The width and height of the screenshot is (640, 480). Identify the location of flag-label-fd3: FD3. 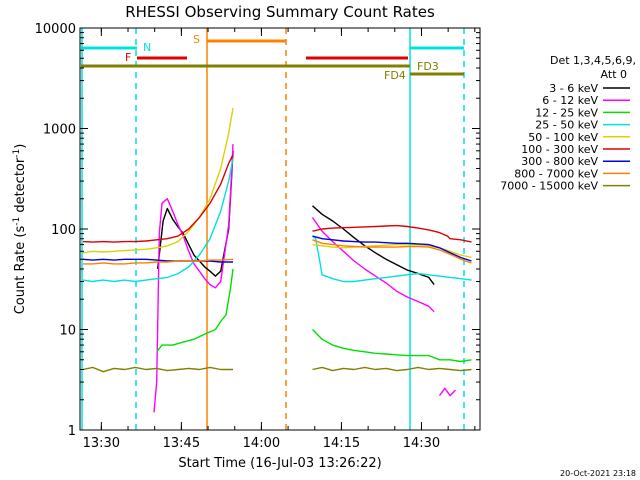
(428, 66).